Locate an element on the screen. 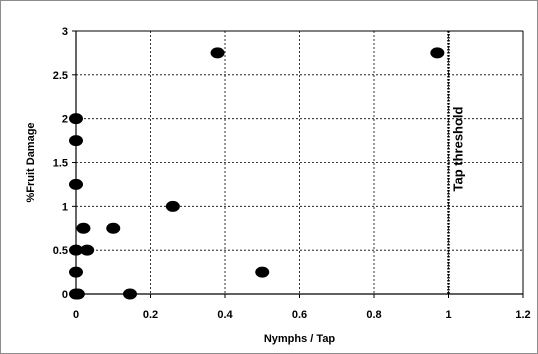  y-tick-label: 0.5 is located at coordinates (60, 251).